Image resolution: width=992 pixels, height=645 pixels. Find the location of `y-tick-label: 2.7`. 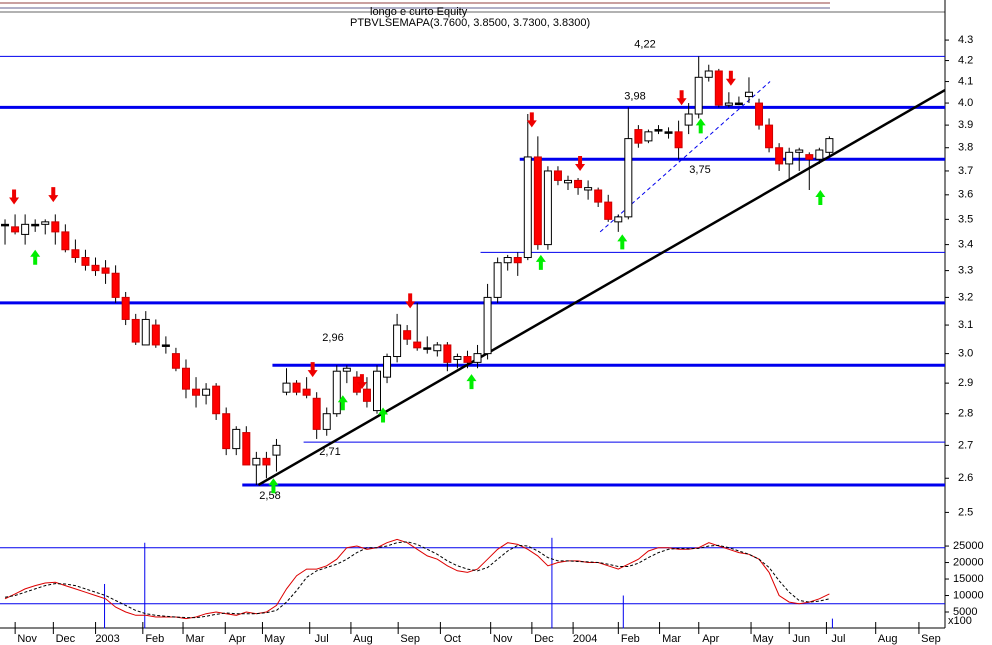

y-tick-label: 2.7 is located at coordinates (965, 445).